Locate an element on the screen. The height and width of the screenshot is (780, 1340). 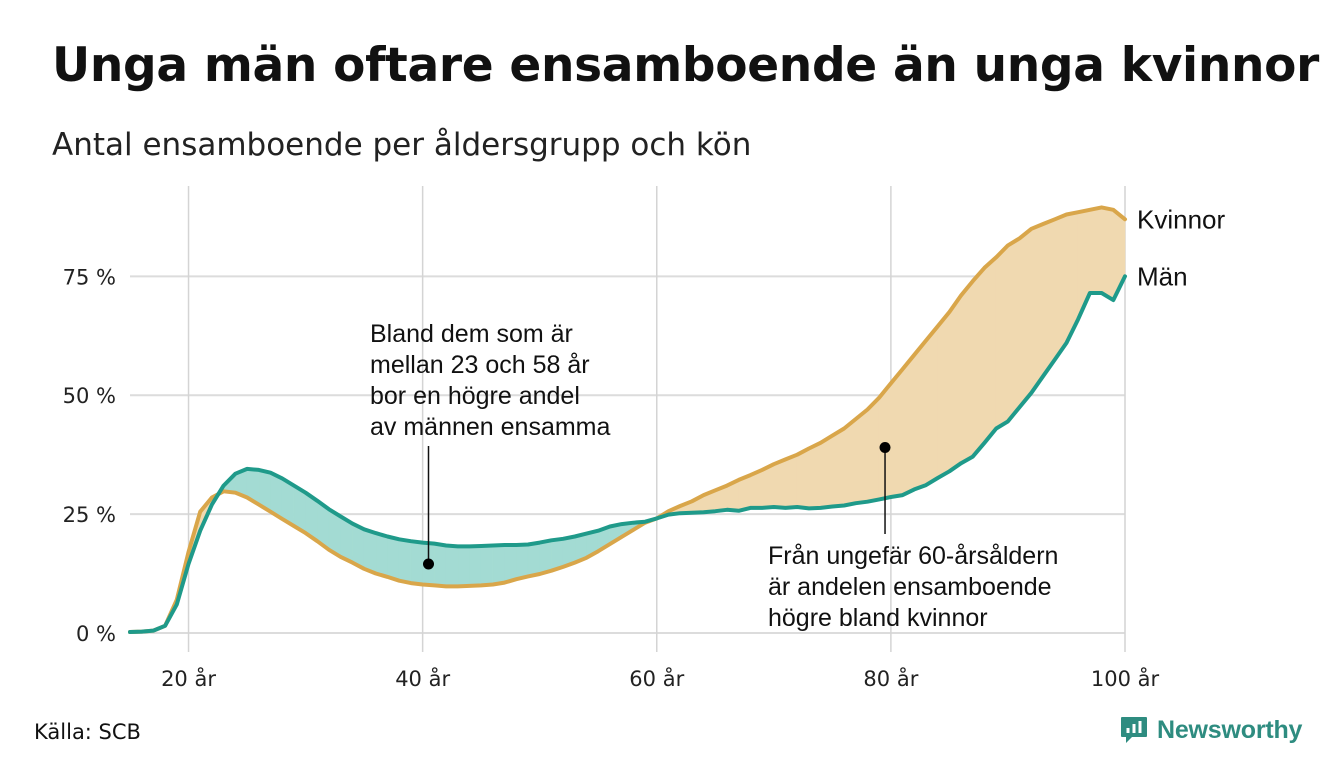
y-tick-label: 50 % is located at coordinates (89, 396).